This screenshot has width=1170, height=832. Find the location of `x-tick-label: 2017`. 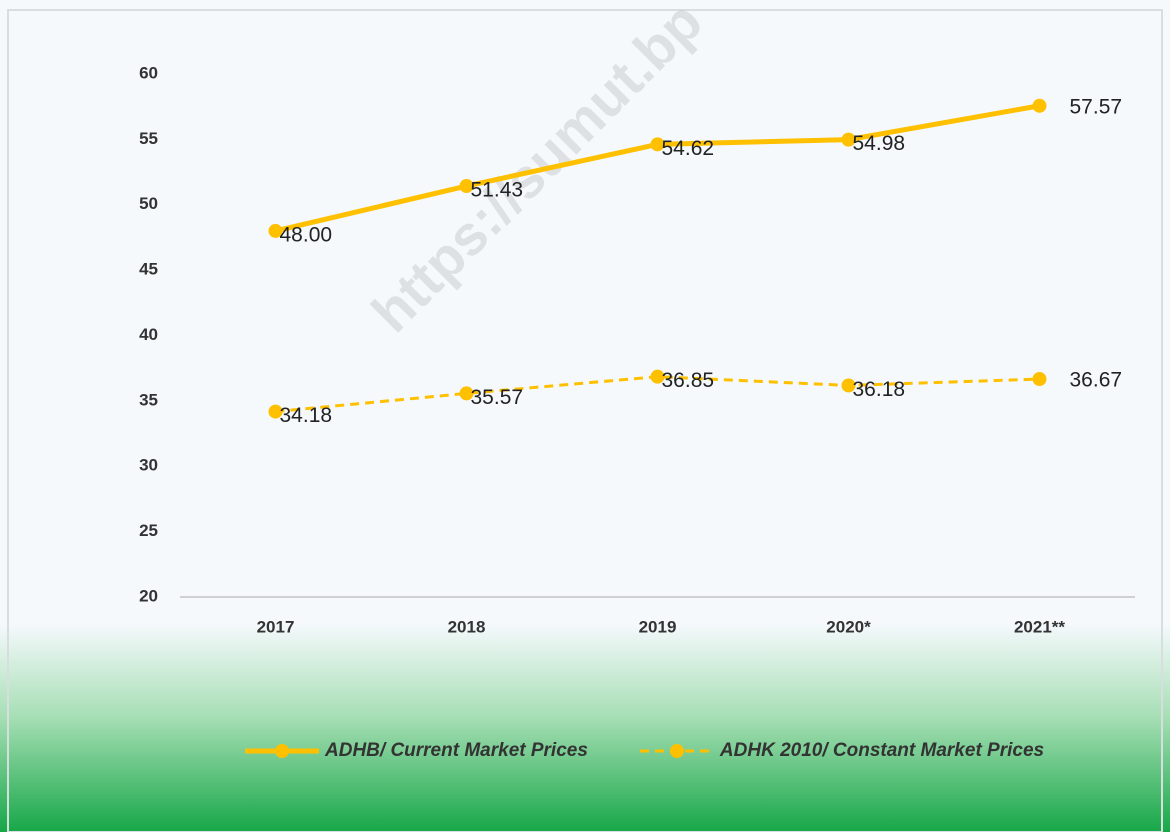

x-tick-label: 2017 is located at coordinates (276, 626).